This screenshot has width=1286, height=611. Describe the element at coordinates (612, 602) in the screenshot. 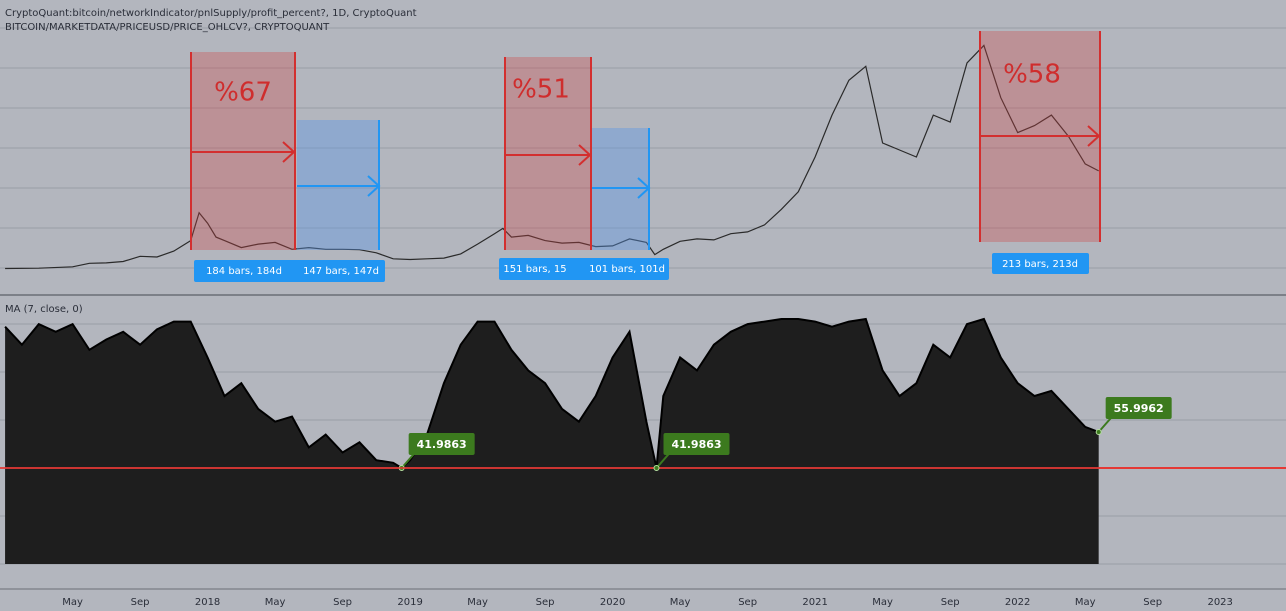

I see `x-tick-label: 2020` at that location.